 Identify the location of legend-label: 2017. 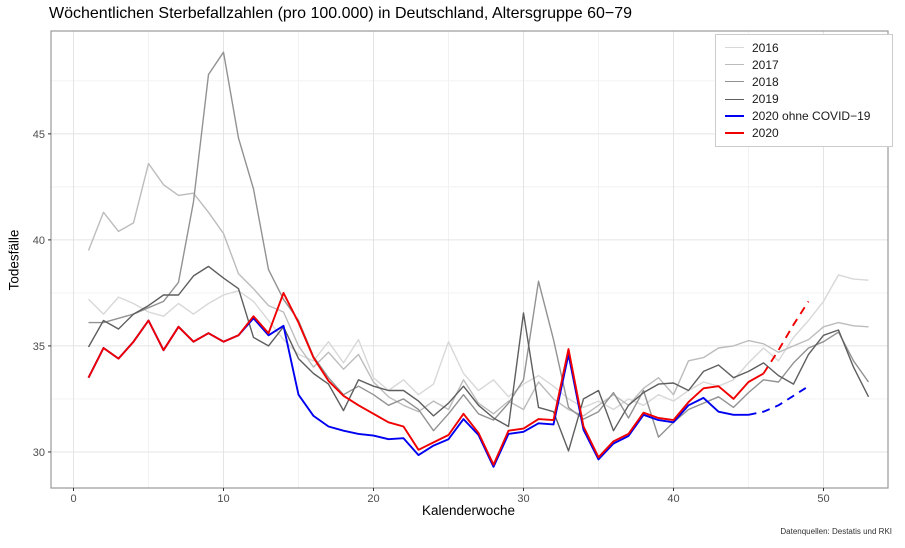
(765, 64).